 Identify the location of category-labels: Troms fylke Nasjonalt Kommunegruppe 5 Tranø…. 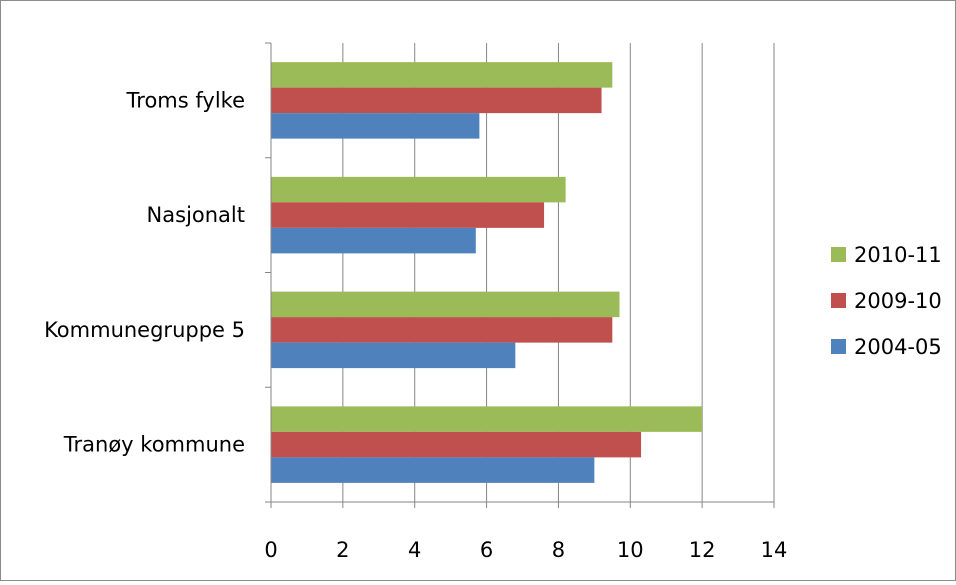
(144, 272).